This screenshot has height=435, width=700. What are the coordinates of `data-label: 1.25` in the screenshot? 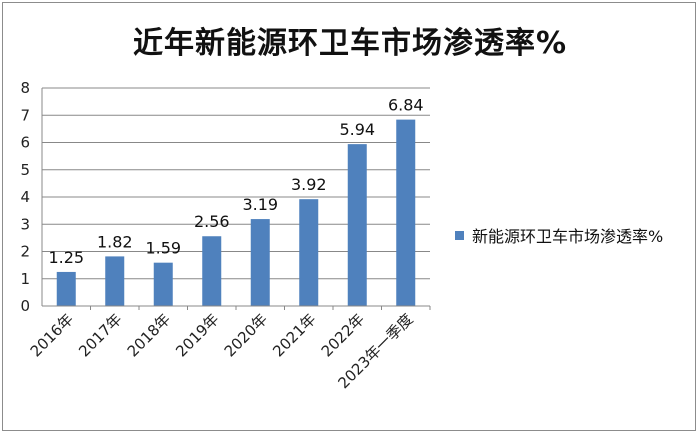 It's located at (66, 257).